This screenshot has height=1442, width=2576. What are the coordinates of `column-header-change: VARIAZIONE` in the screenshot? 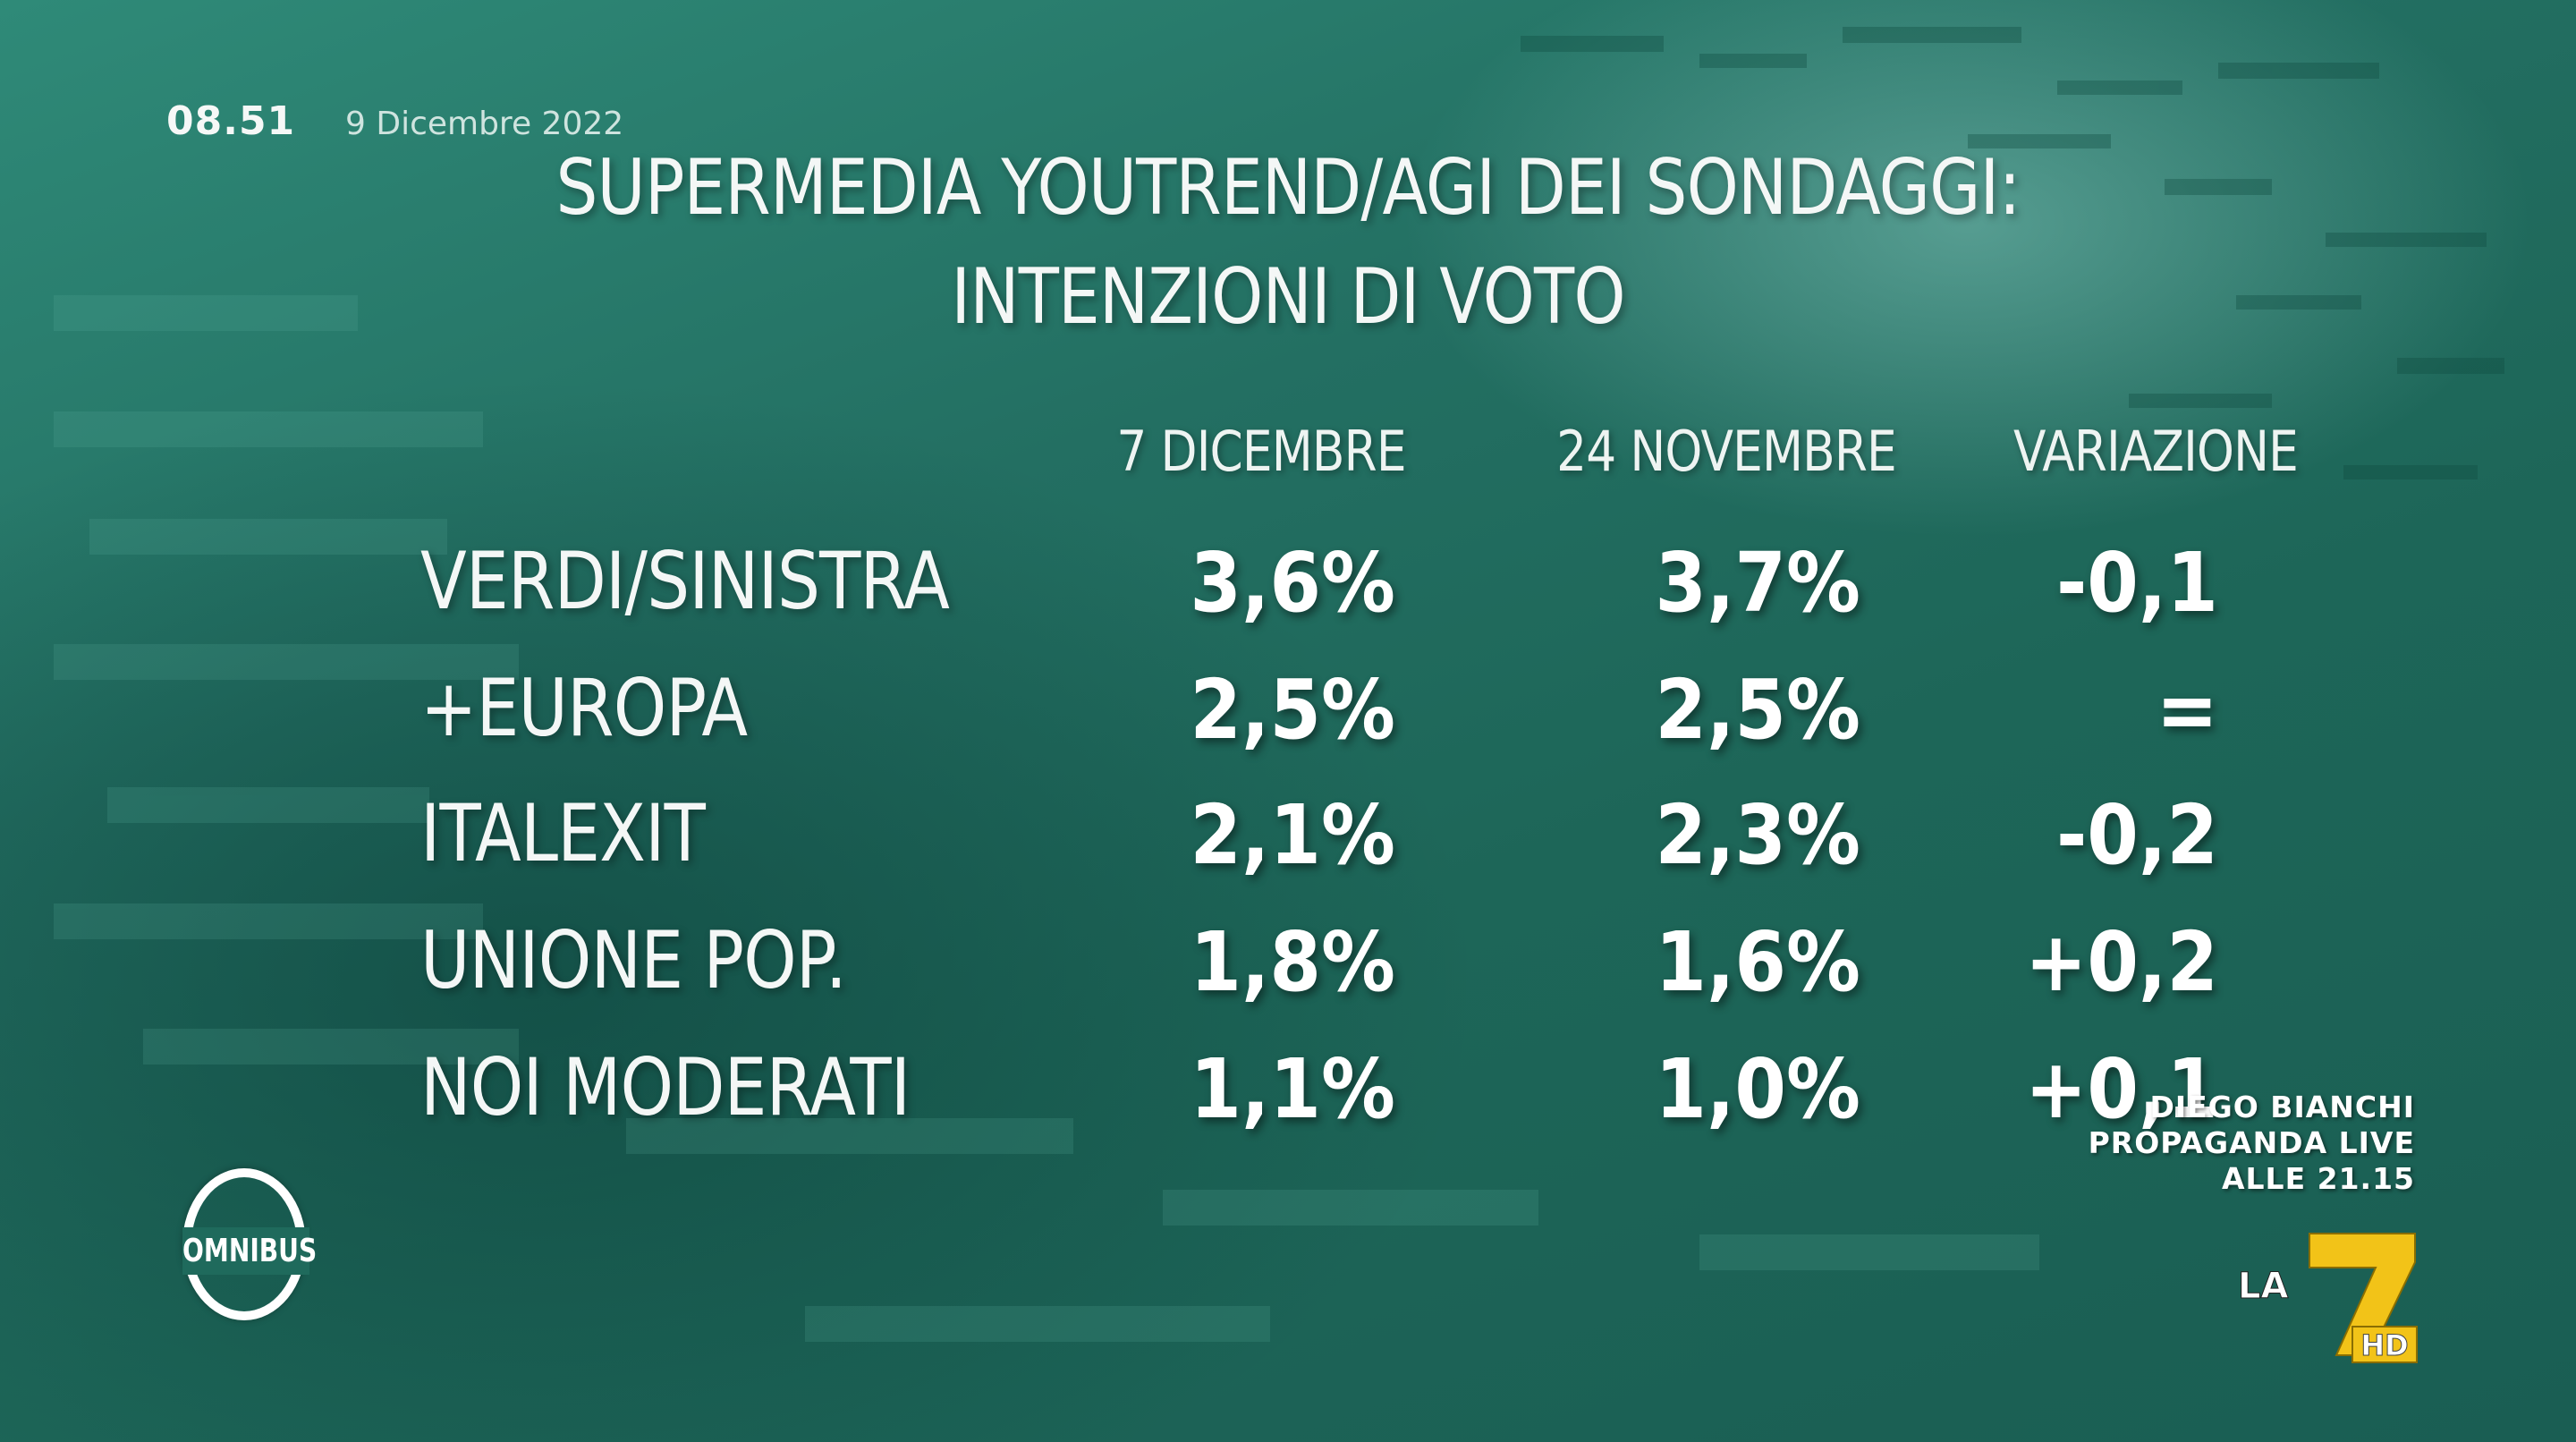 It's located at (2156, 451).